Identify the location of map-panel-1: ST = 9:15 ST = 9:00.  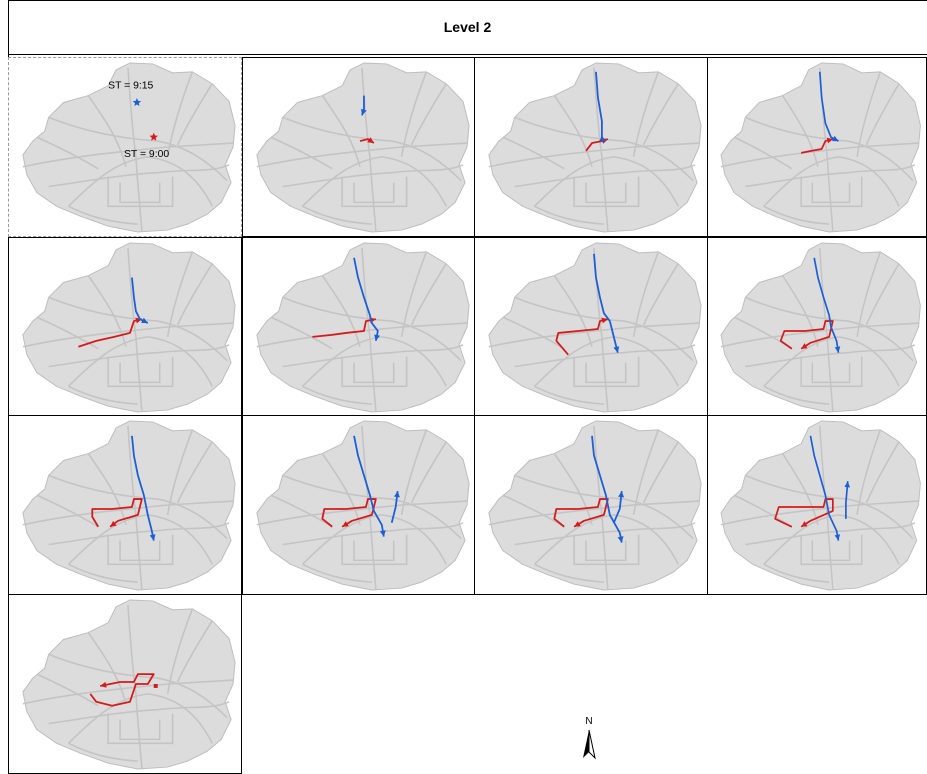
(125, 147).